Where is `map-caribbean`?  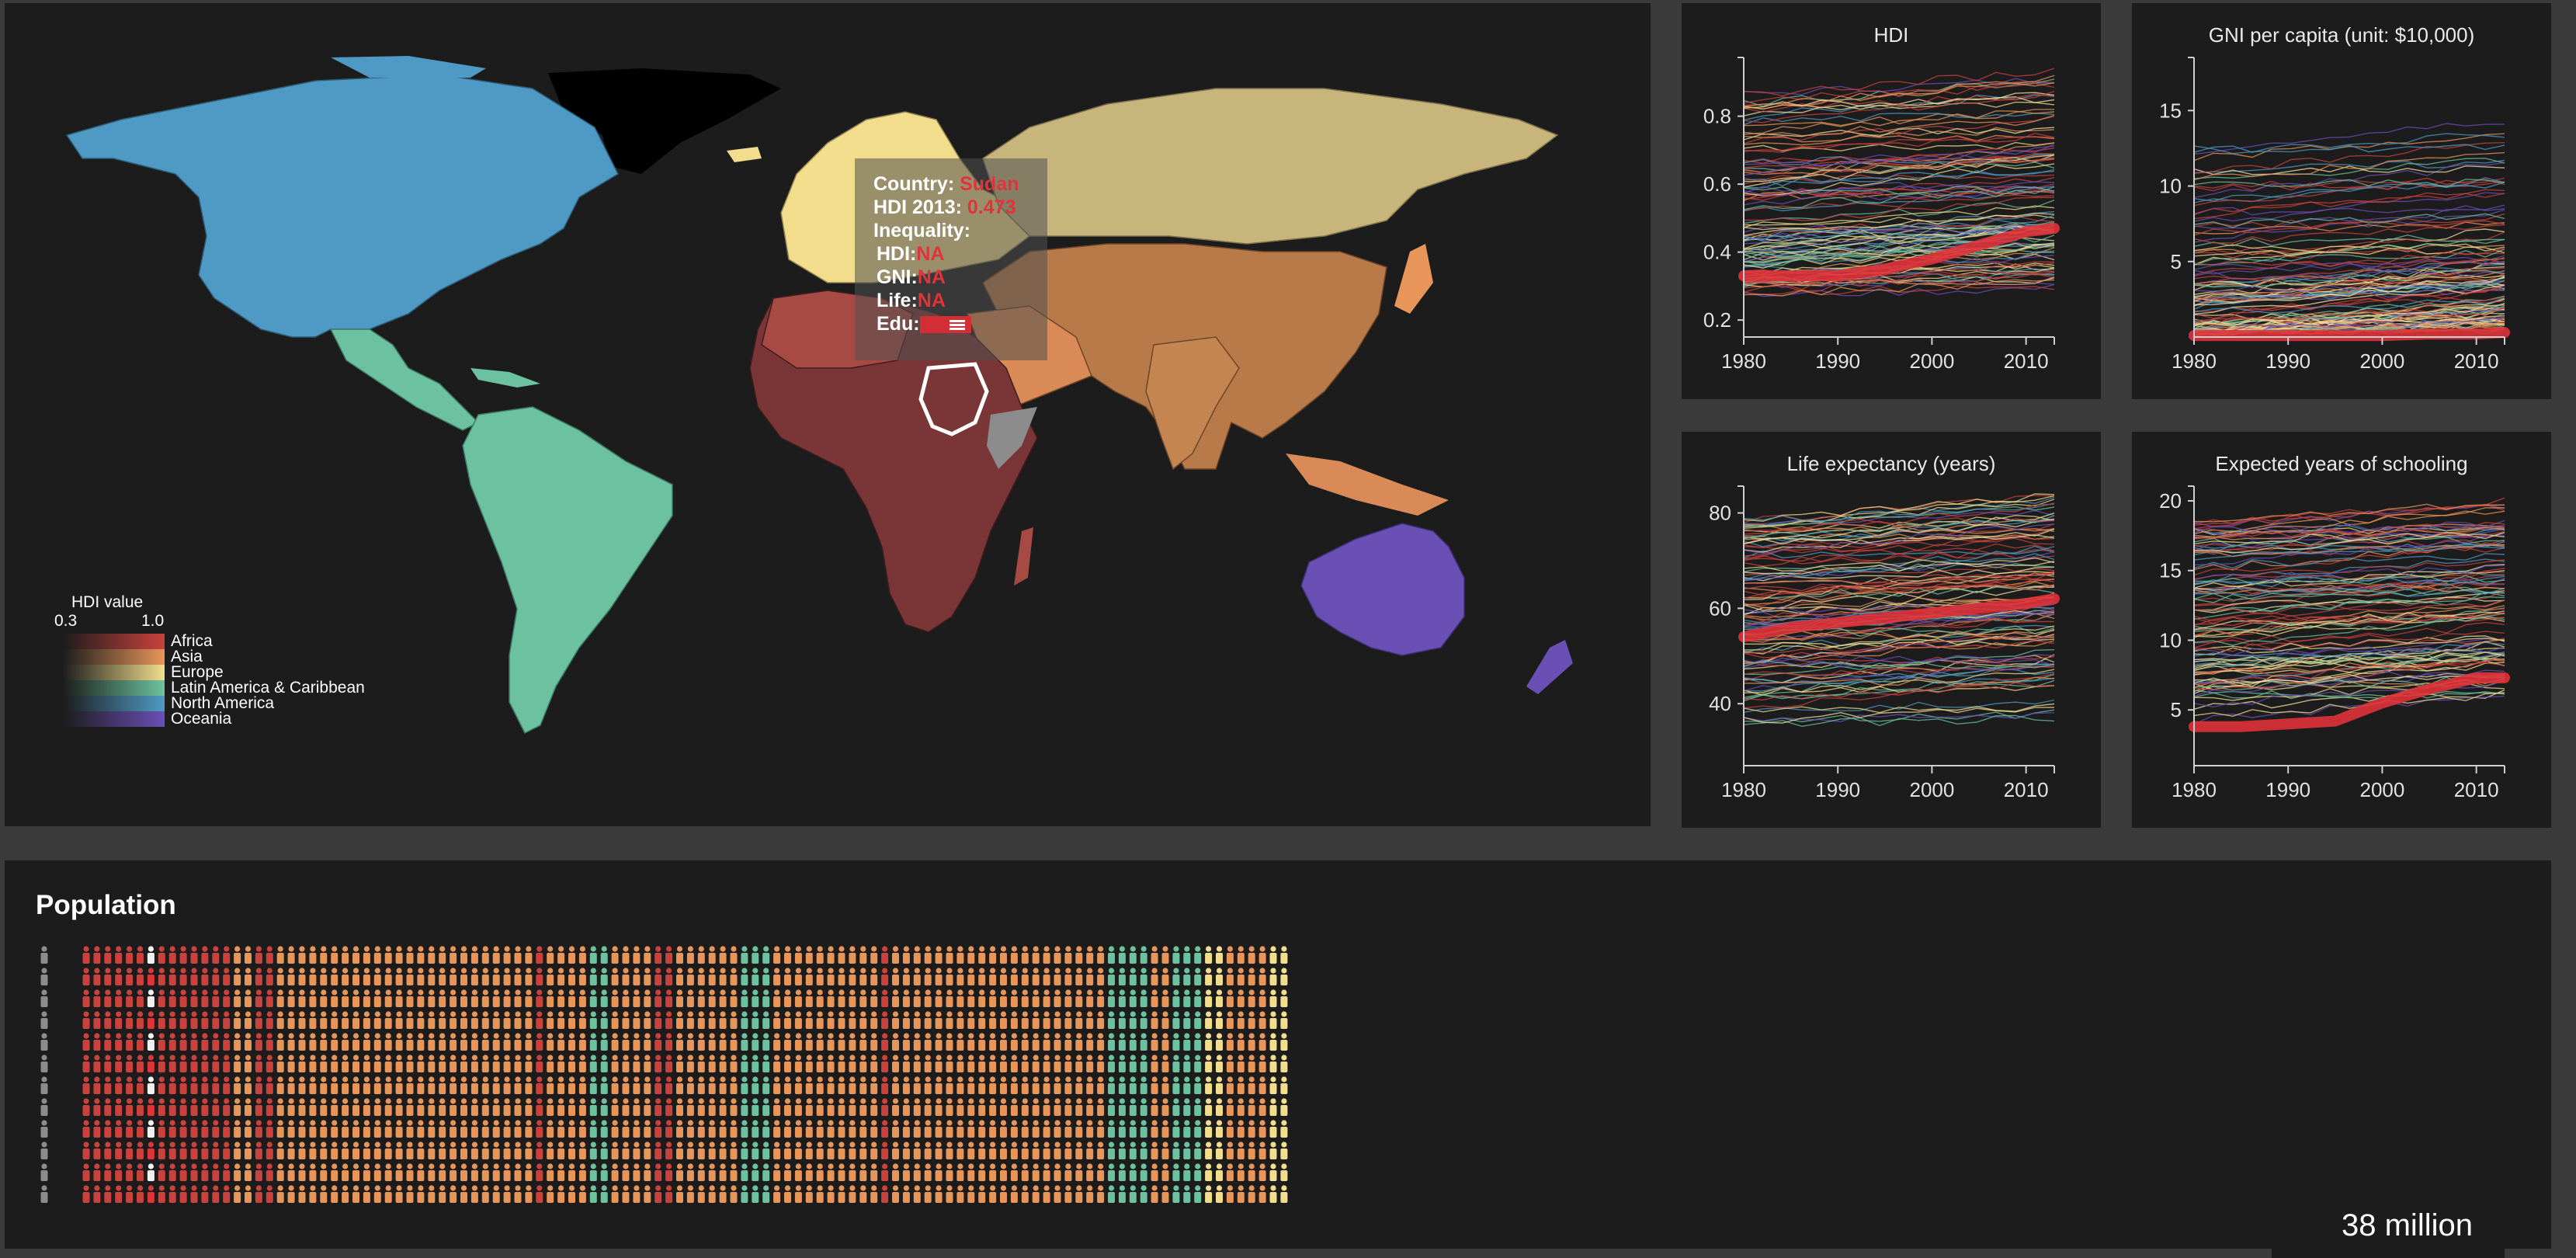 map-caribbean is located at coordinates (505, 377).